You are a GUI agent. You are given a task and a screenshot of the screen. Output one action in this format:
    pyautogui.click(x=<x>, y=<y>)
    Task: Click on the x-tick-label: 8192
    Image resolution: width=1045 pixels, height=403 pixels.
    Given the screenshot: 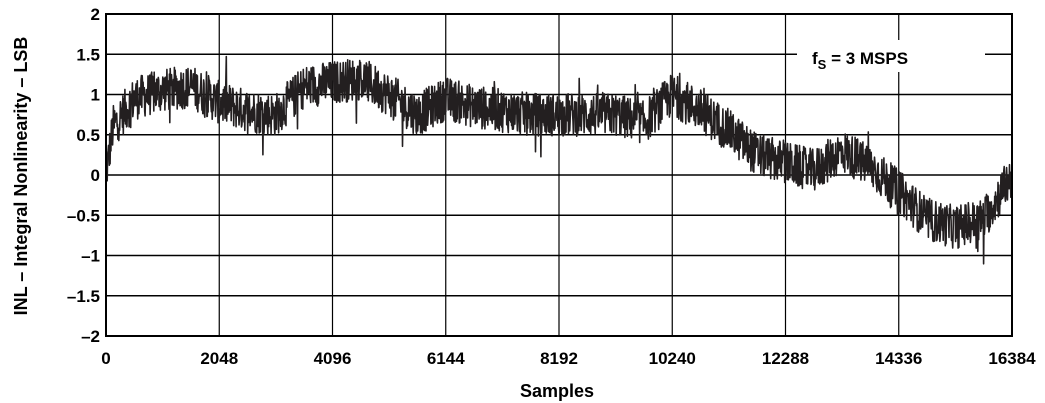 What is the action you would take?
    pyautogui.click(x=559, y=358)
    